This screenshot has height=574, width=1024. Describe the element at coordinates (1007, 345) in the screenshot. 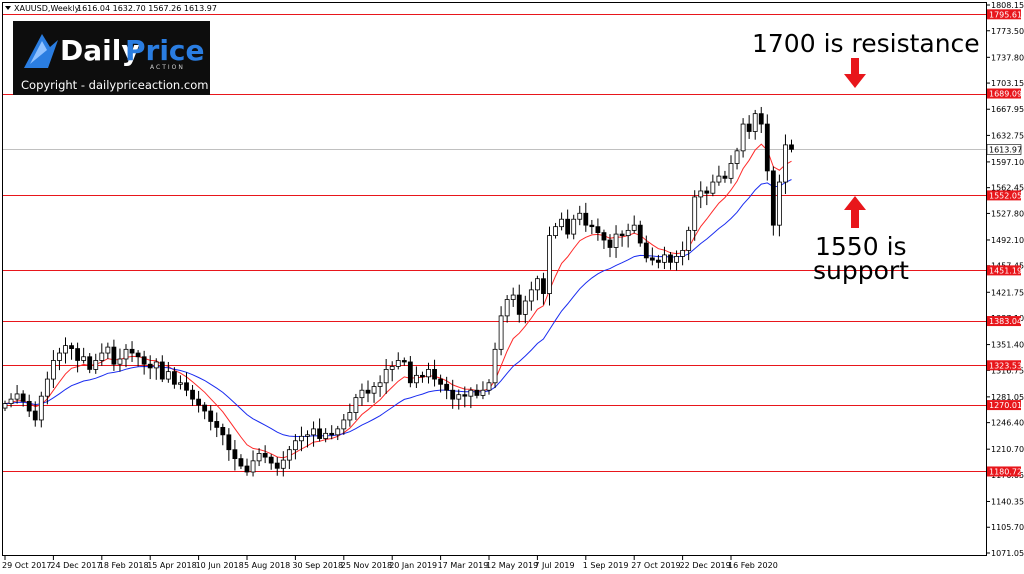

I see `price-tick-label: 1351.40` at that location.